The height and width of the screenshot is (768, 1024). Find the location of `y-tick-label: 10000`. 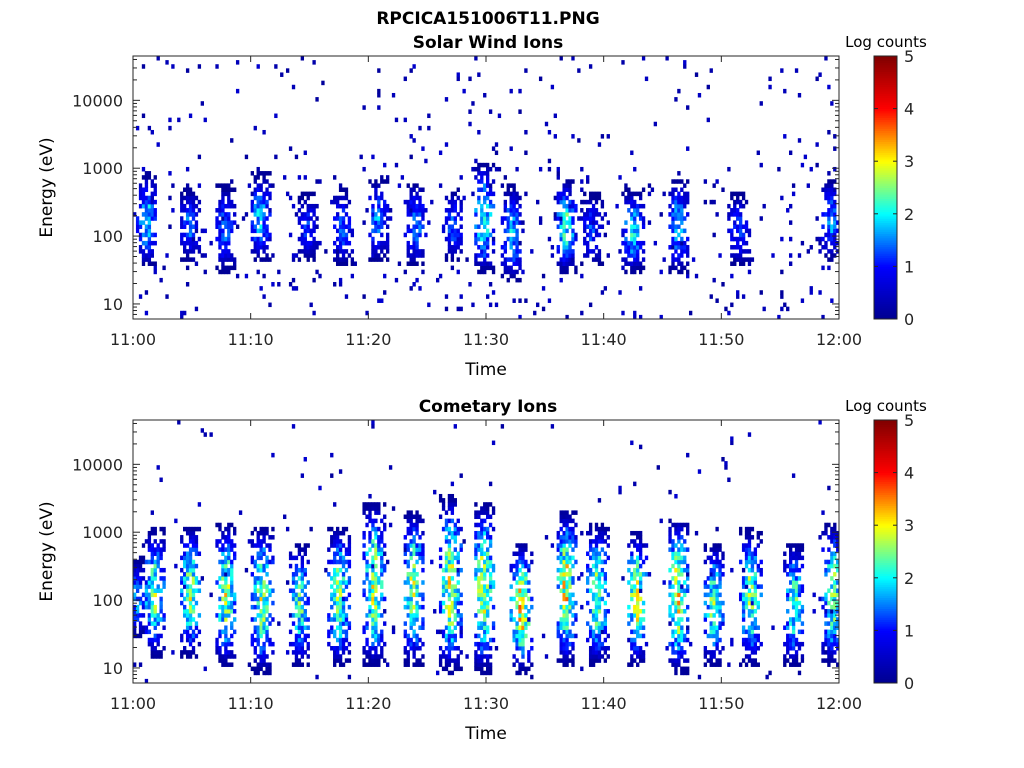

y-tick-label: 10000 is located at coordinates (97, 100).